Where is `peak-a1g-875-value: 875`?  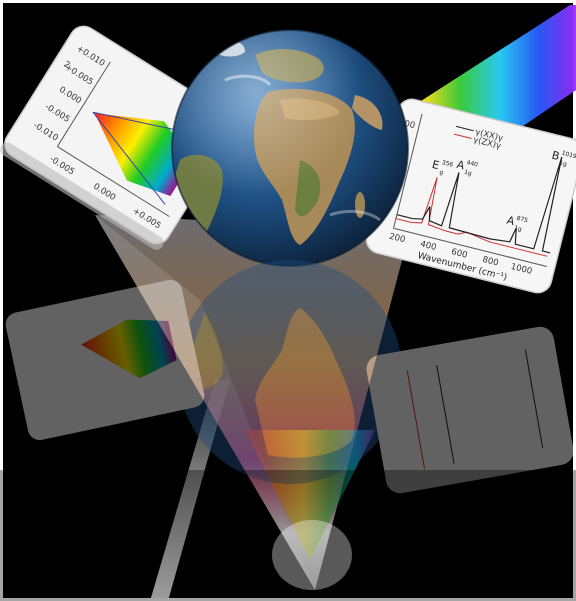
peak-a1g-875-value: 875 is located at coordinates (522, 220).